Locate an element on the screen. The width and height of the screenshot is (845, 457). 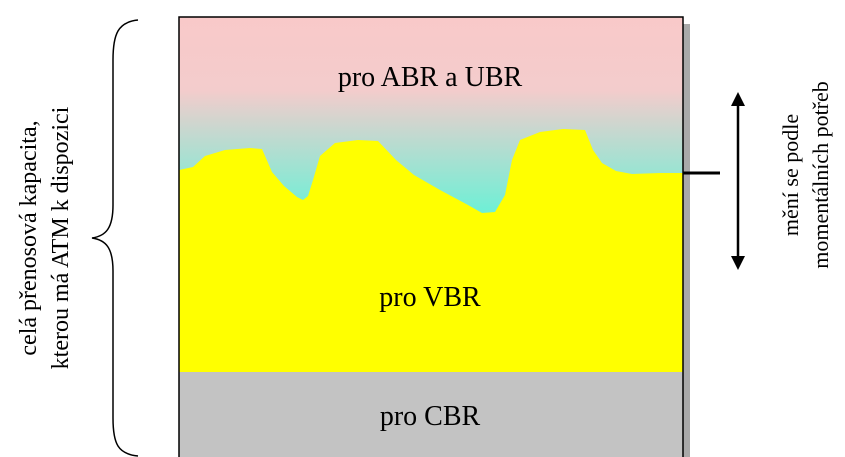
right-annotation-line2: momentálních potřeb is located at coordinates (820, 175).